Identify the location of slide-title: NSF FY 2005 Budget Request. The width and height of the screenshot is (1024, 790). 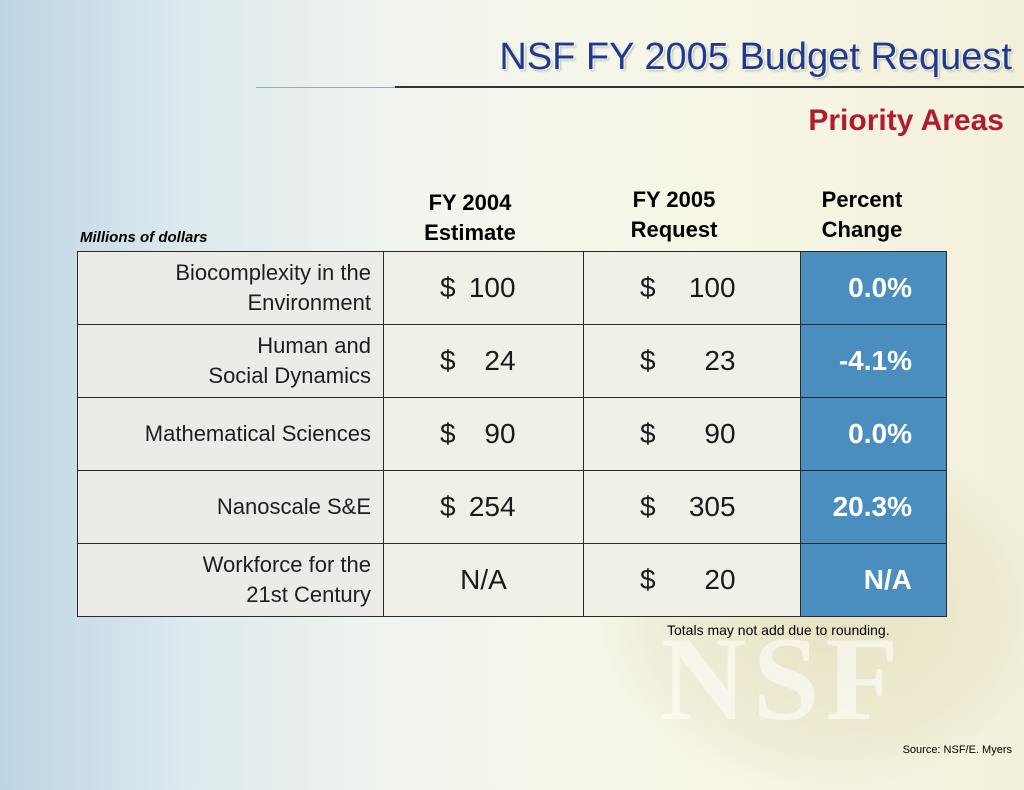
(755, 57).